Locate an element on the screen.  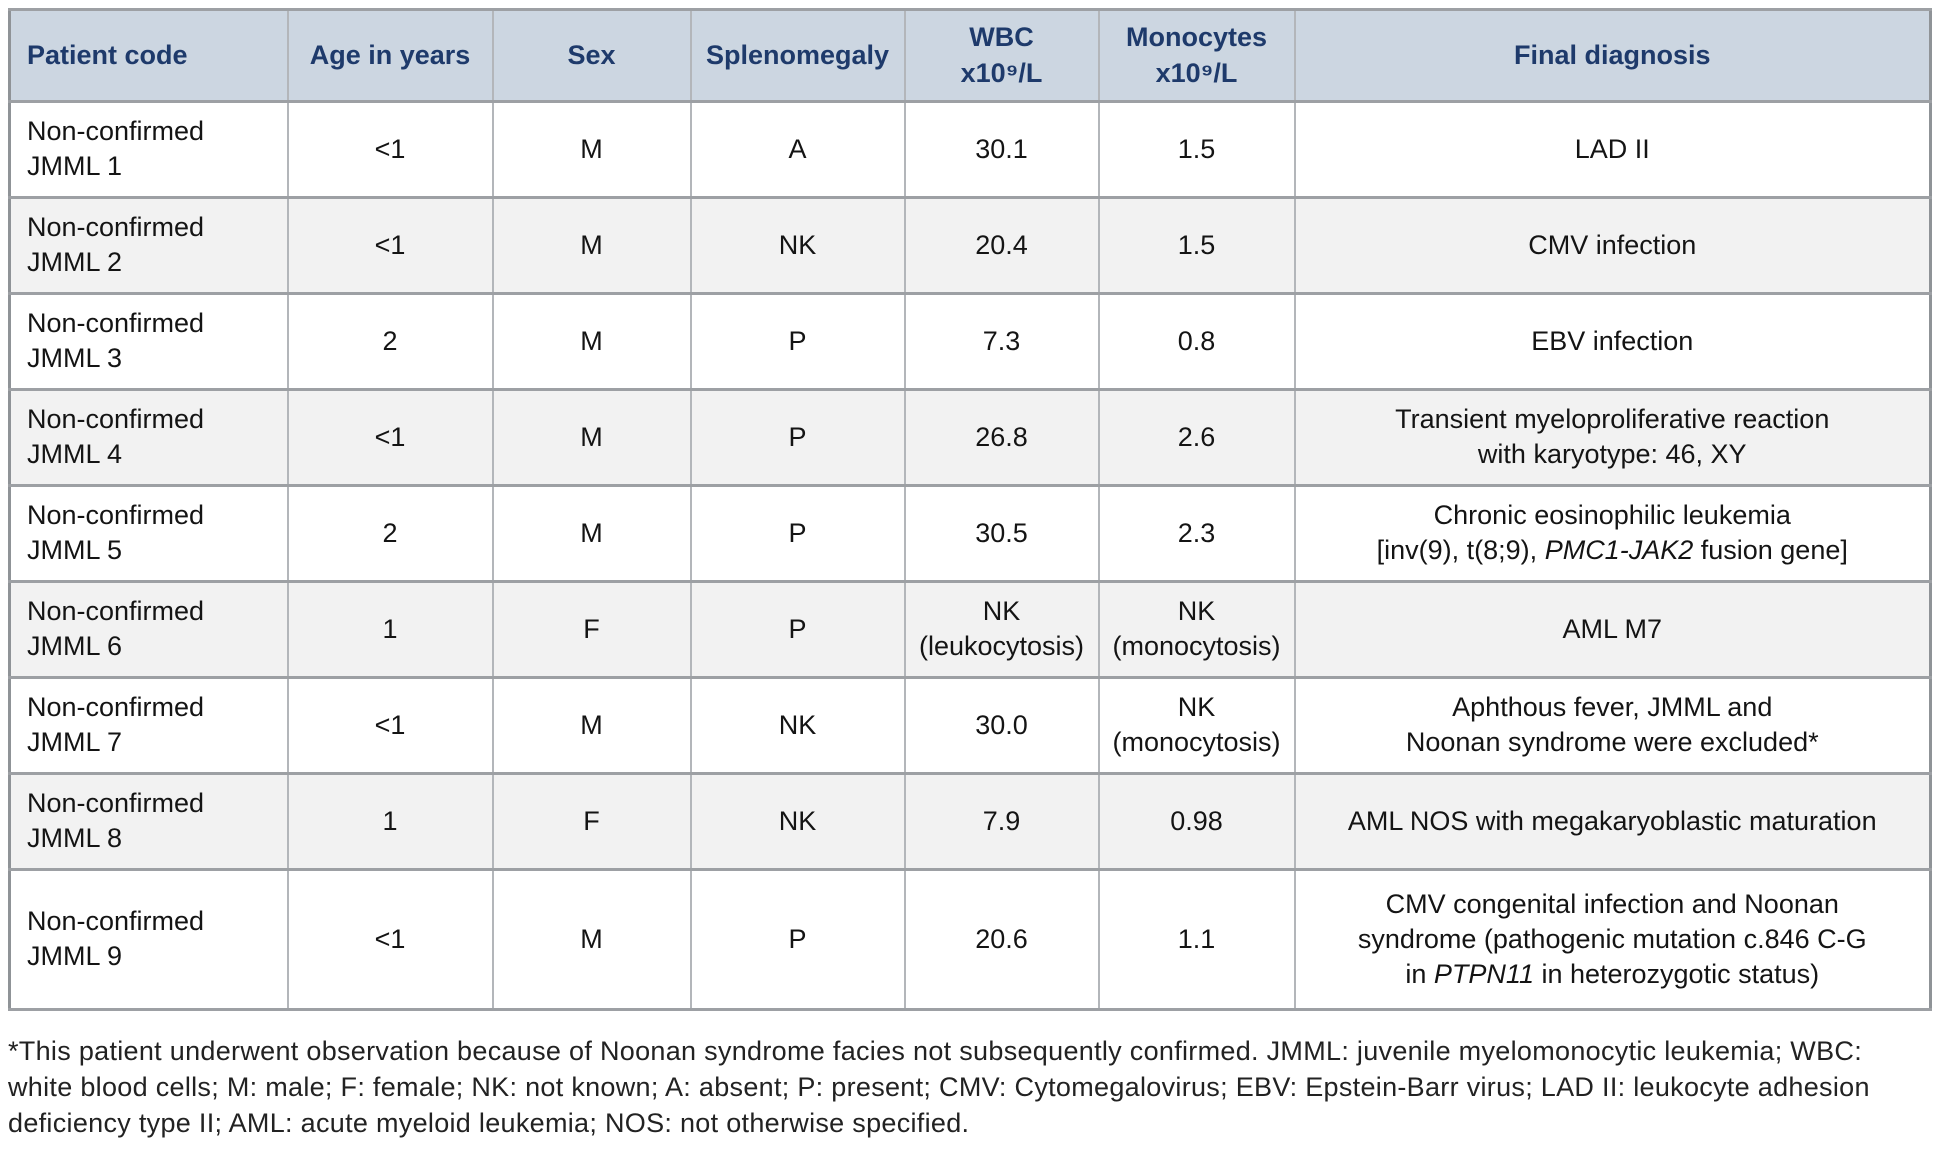
cell-patient-code: Non-confirmed JMML 1 is located at coordinates (148, 149).